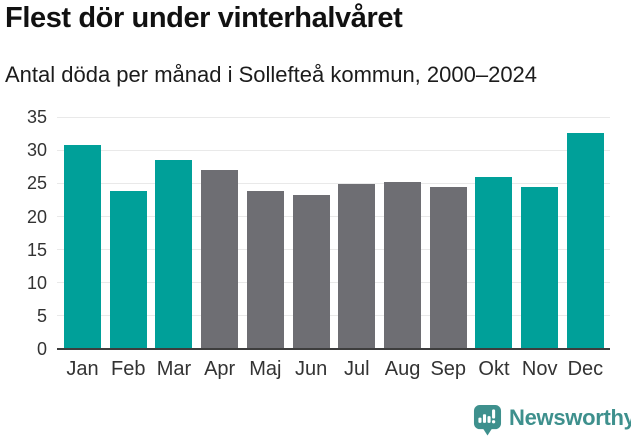 Image resolution: width=631 pixels, height=439 pixels. I want to click on x-axis-label-jan: Jan, so click(82, 369).